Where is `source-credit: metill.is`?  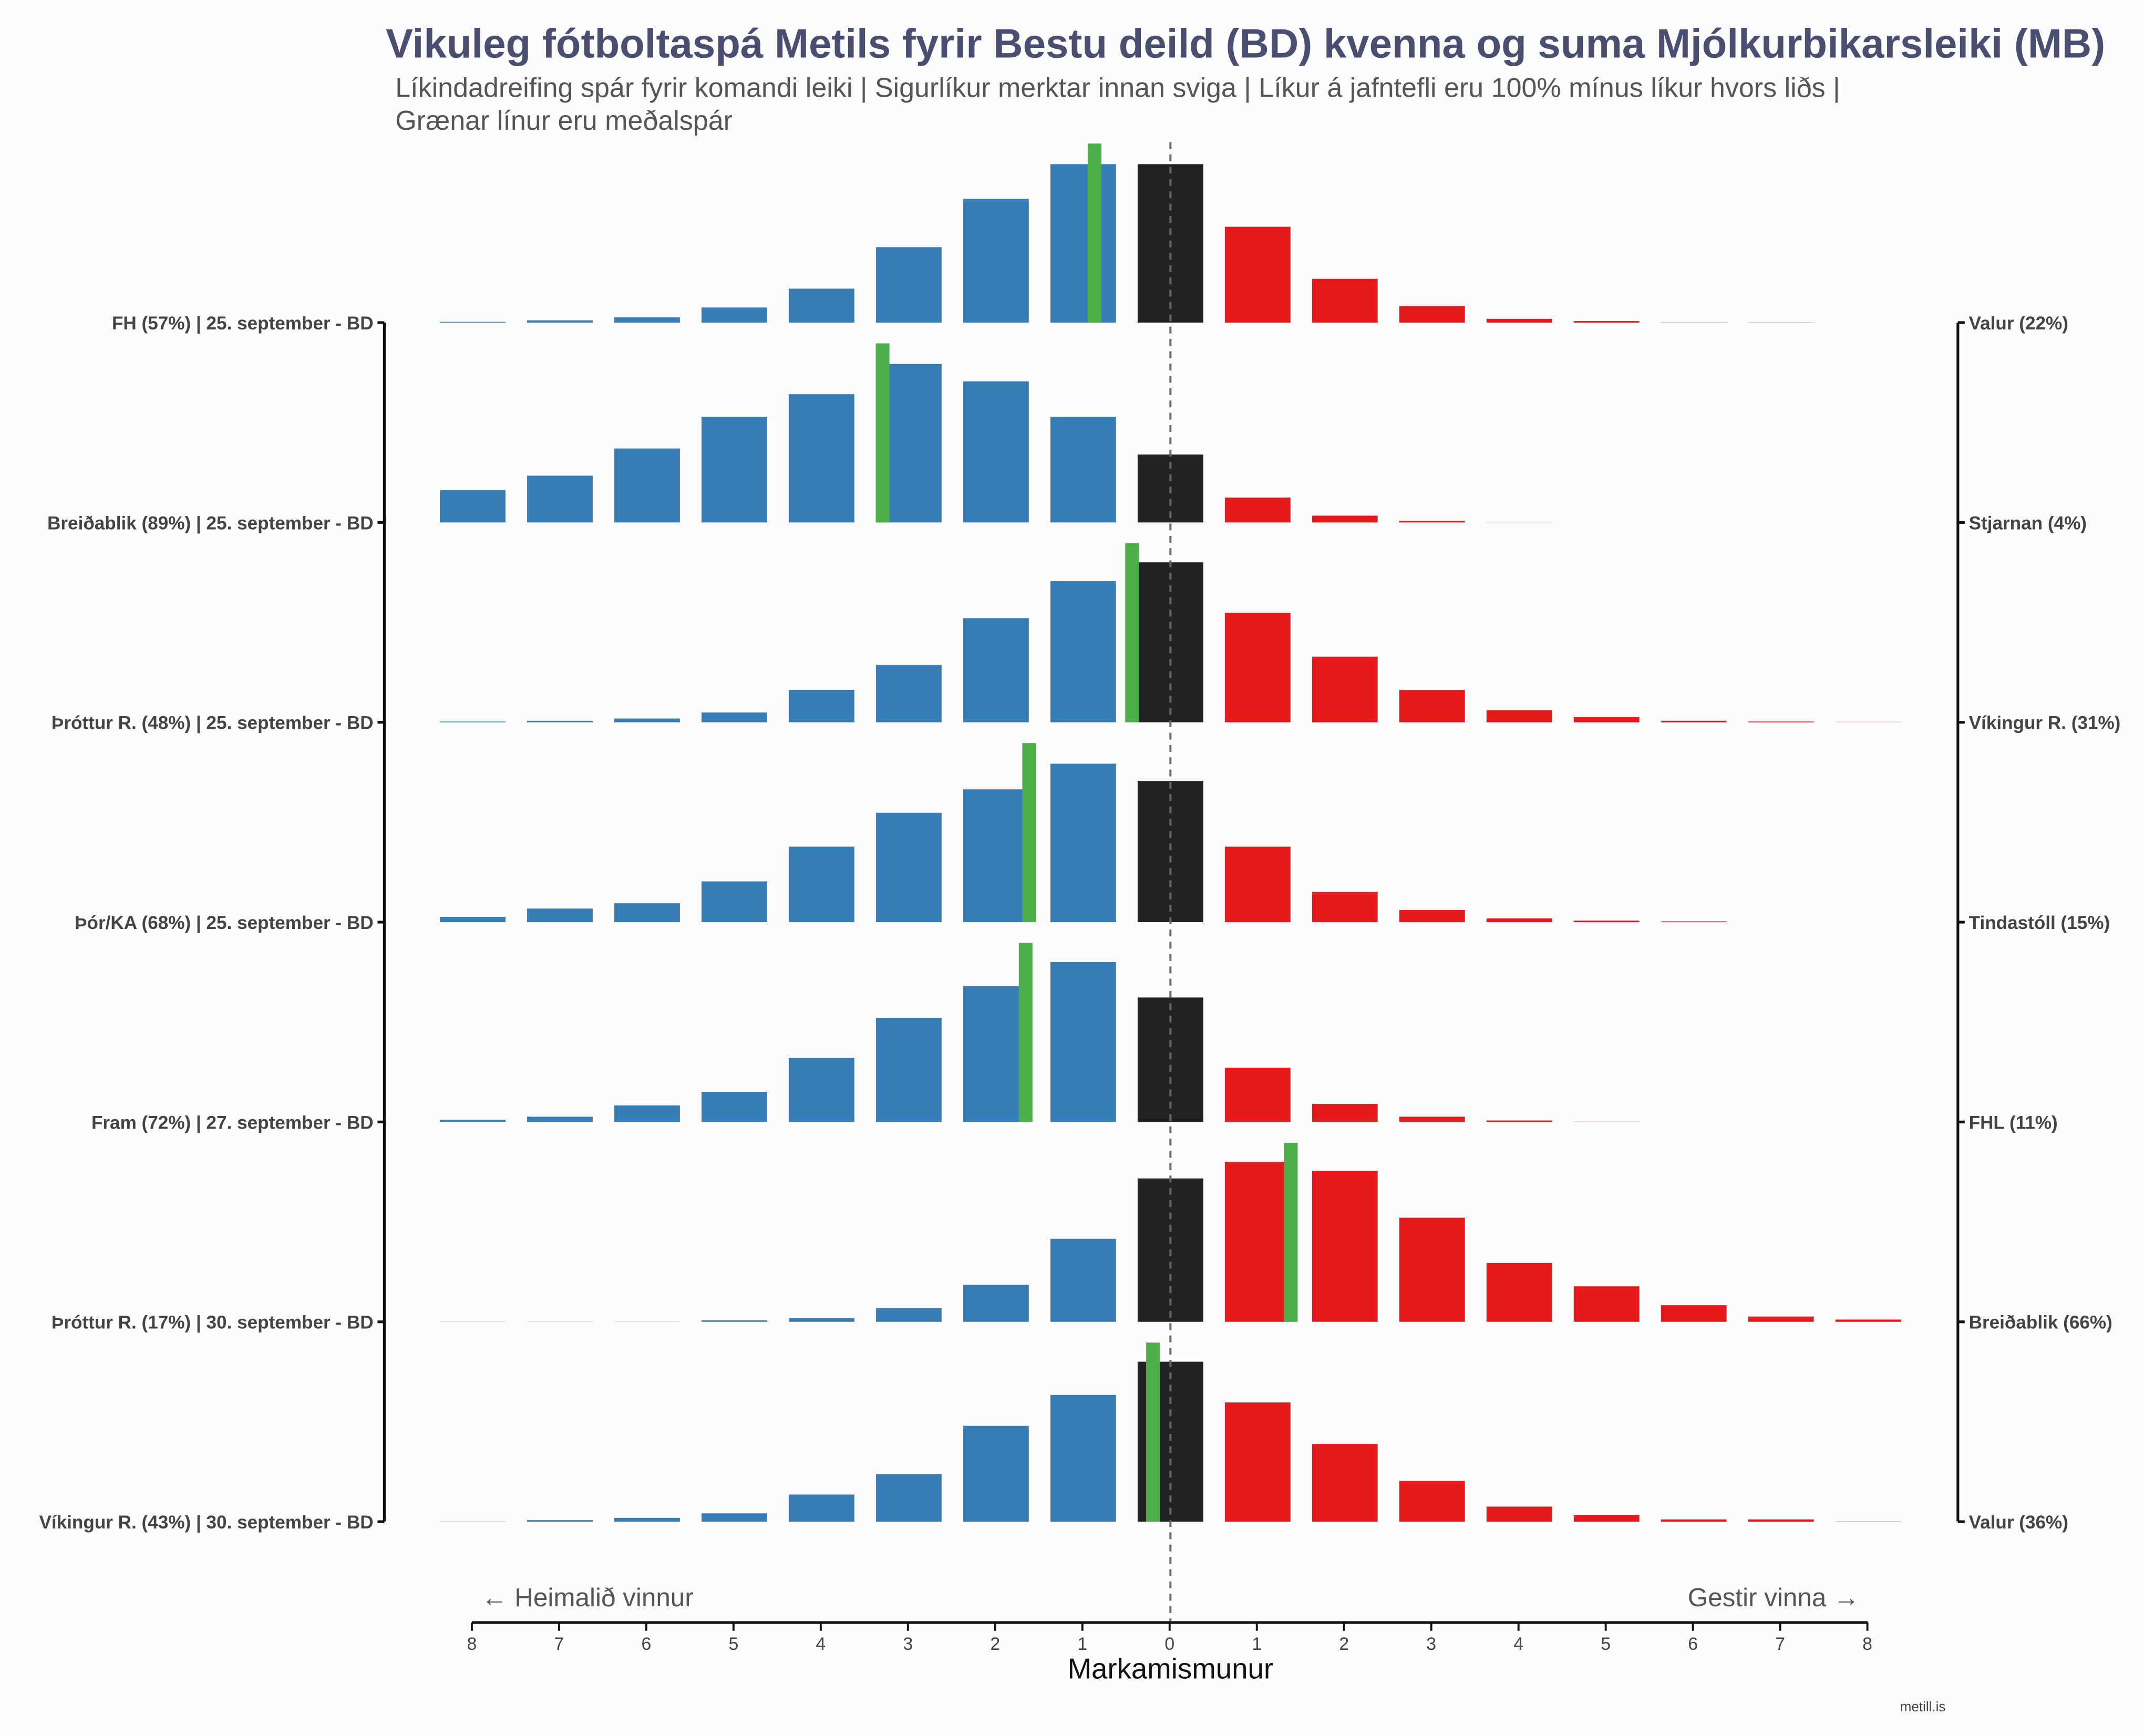 source-credit: metill.is is located at coordinates (1923, 1707).